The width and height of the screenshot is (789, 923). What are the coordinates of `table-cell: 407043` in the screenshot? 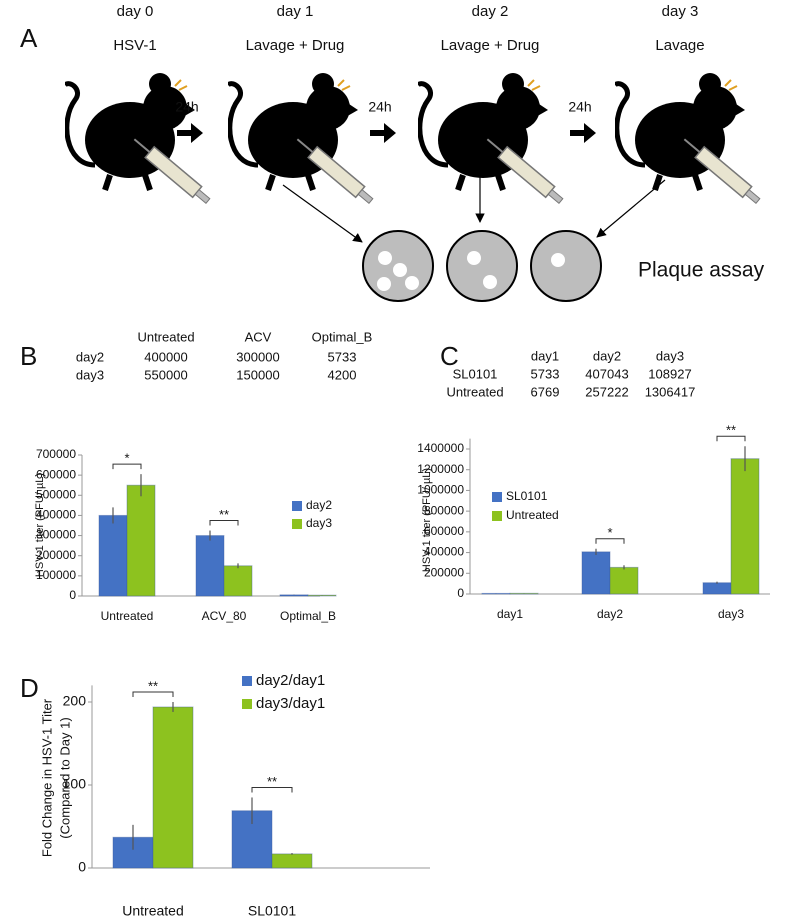 It's located at (606, 373).